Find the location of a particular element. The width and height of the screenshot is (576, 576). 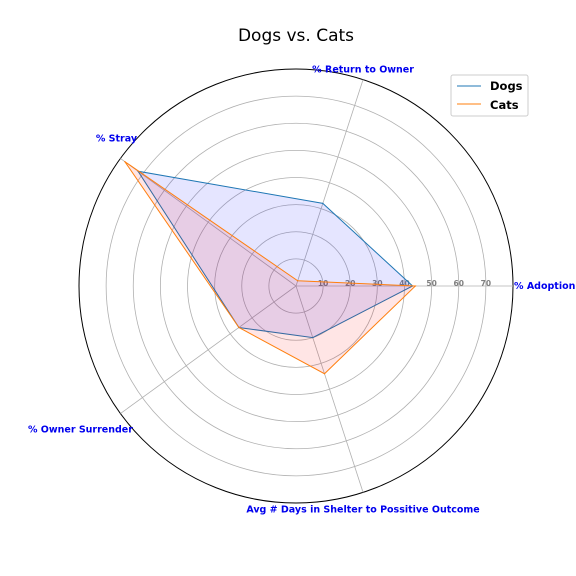

category-label-0: % Adoption is located at coordinates (545, 286).